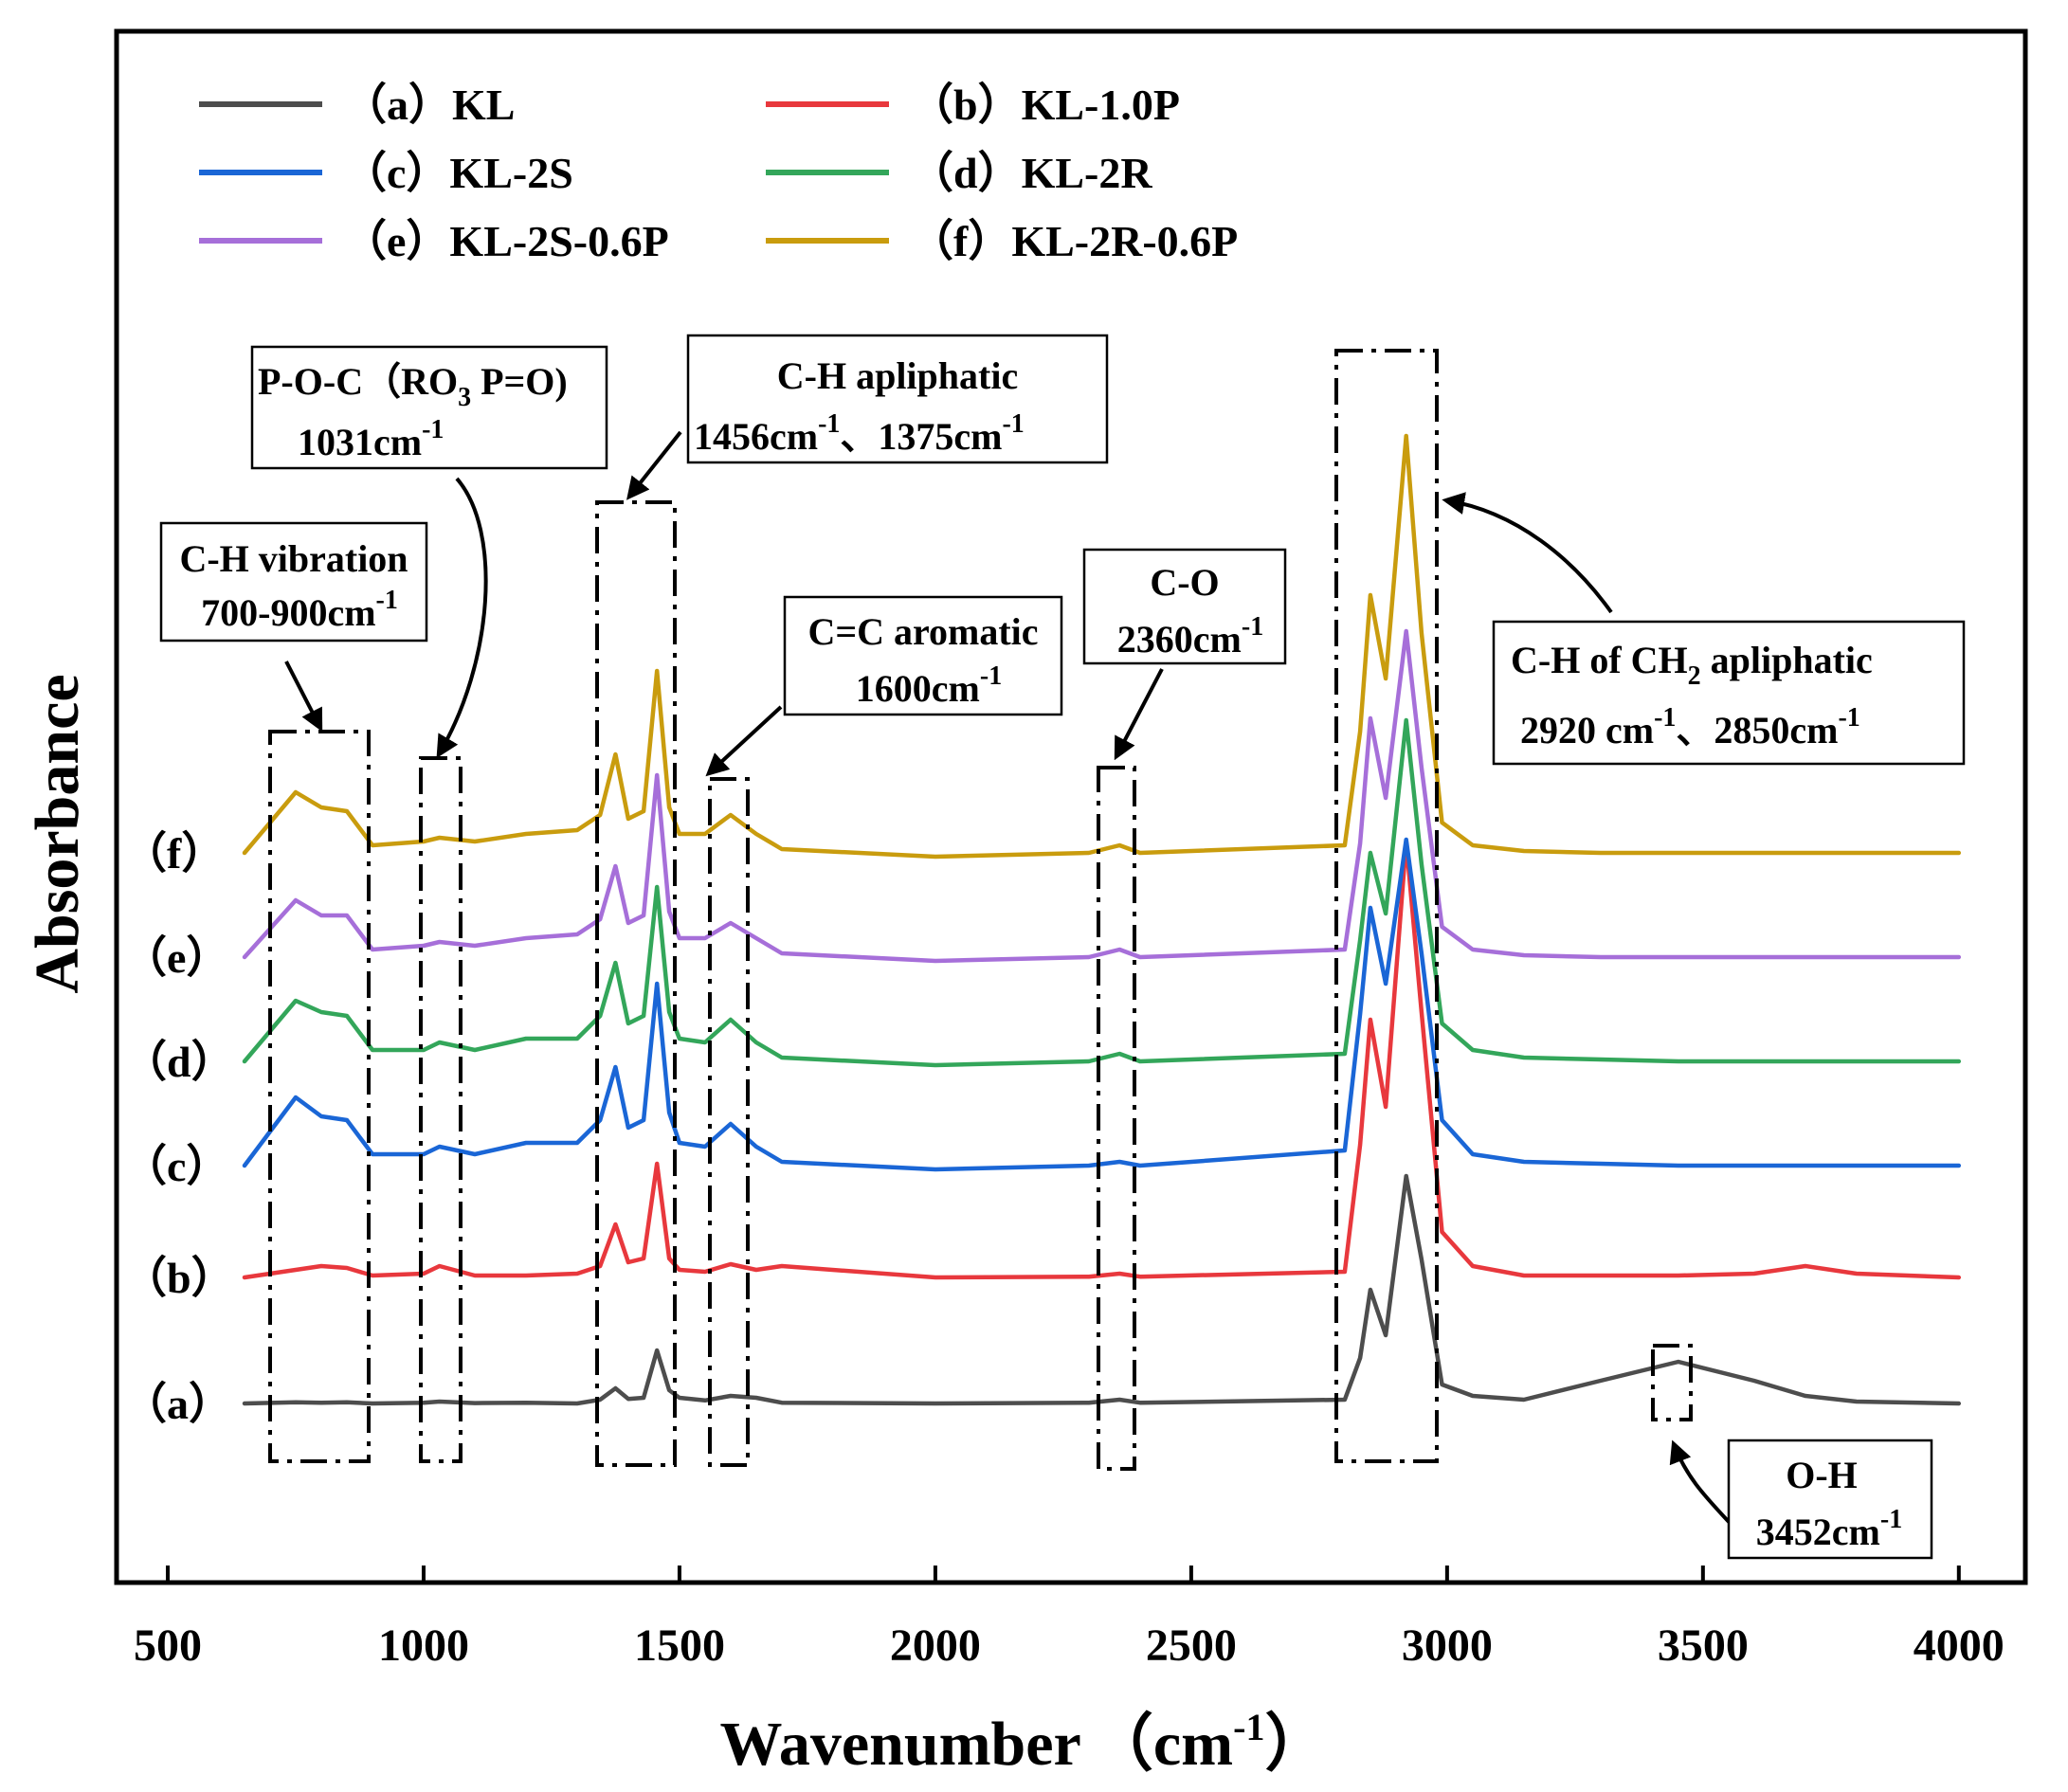  What do you see at coordinates (1045, 105) in the screenshot?
I see `legend-label-b: （b）KL-1.0P` at bounding box center [1045, 105].